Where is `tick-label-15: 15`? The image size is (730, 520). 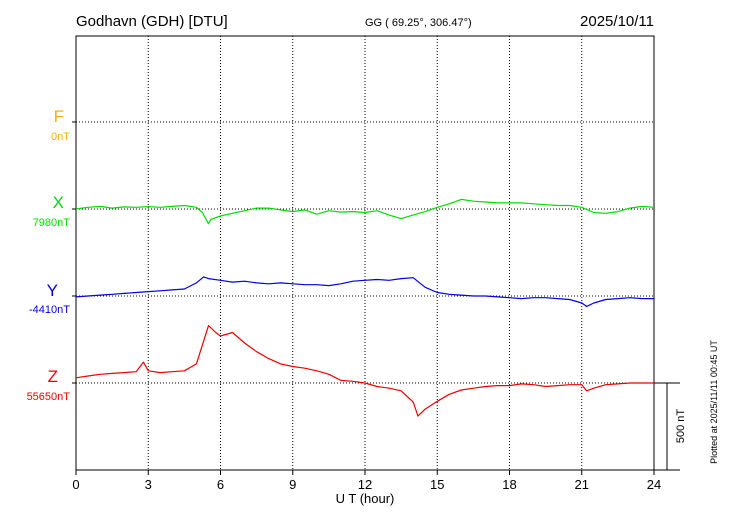
tick-label-15: 15 is located at coordinates (437, 484).